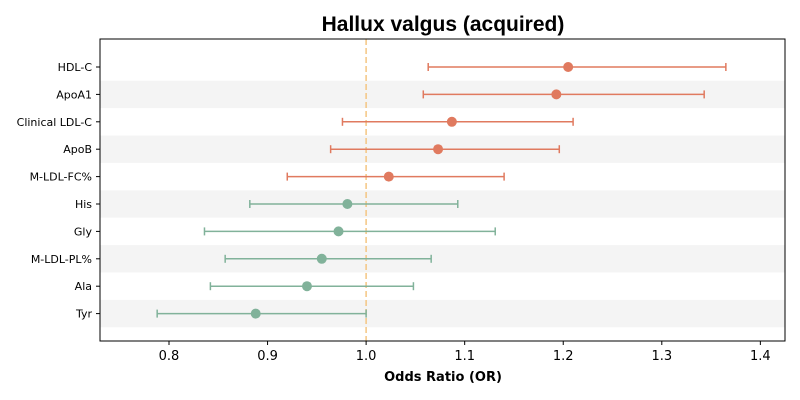  Describe the element at coordinates (443, 24) in the screenshot. I see `chart-title: Hallux valgus (acquired)` at that location.